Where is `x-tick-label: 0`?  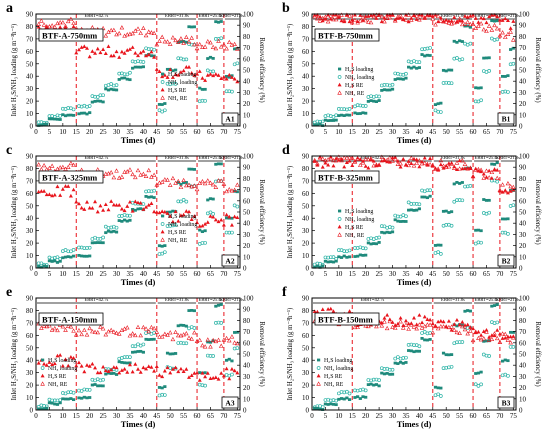 x-tick-label: 0 is located at coordinates (36, 274).